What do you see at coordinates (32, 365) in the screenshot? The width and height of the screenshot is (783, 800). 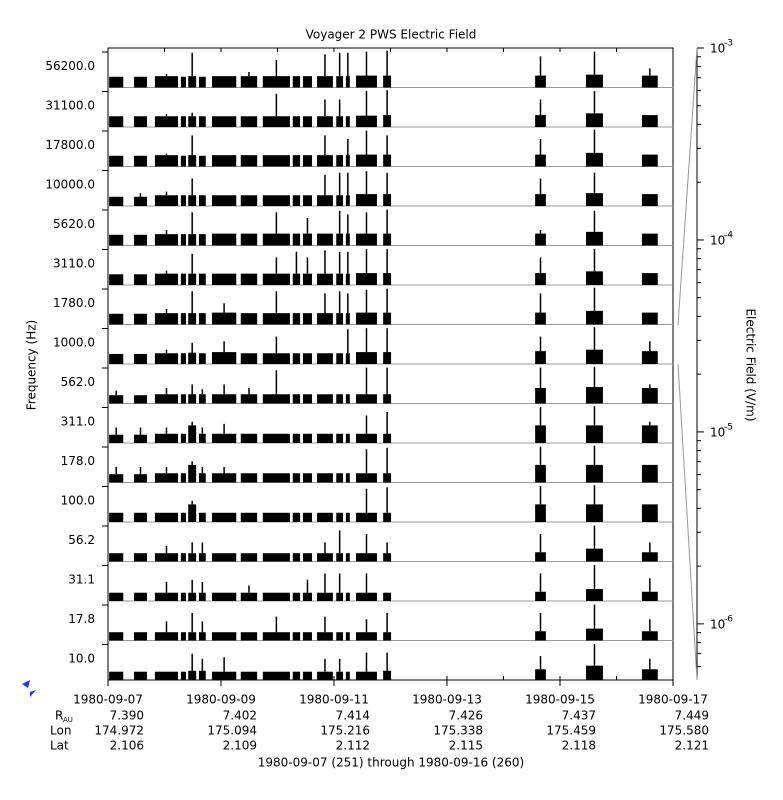 I see `y-axis-label: Frequency (Hz)` at bounding box center [32, 365].